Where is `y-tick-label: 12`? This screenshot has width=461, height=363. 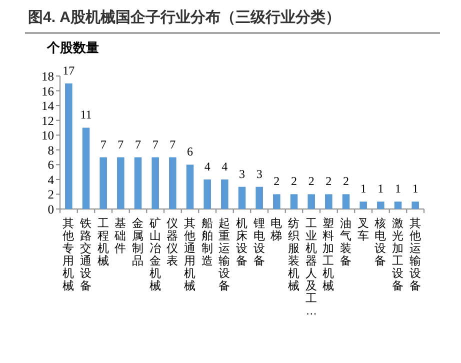 y-tick-label: 12 is located at coordinates (48, 121).